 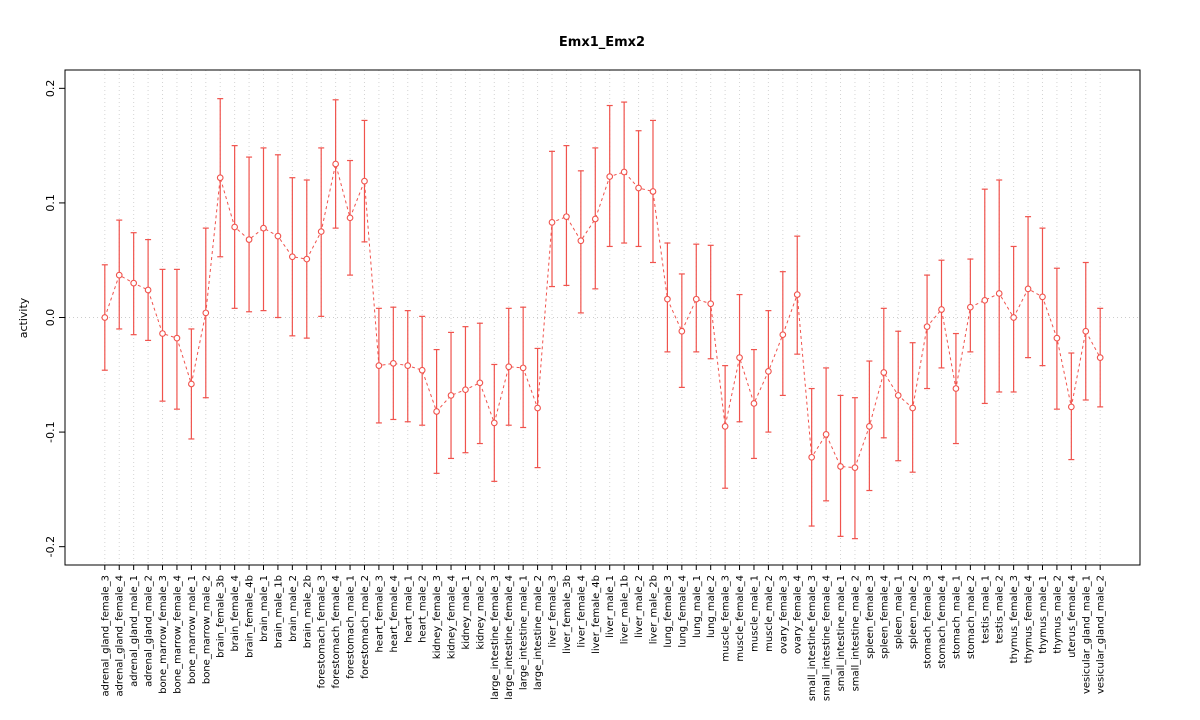 I want to click on x-tick-label: vesicular_gland_male_1, so click(x=1086, y=634).